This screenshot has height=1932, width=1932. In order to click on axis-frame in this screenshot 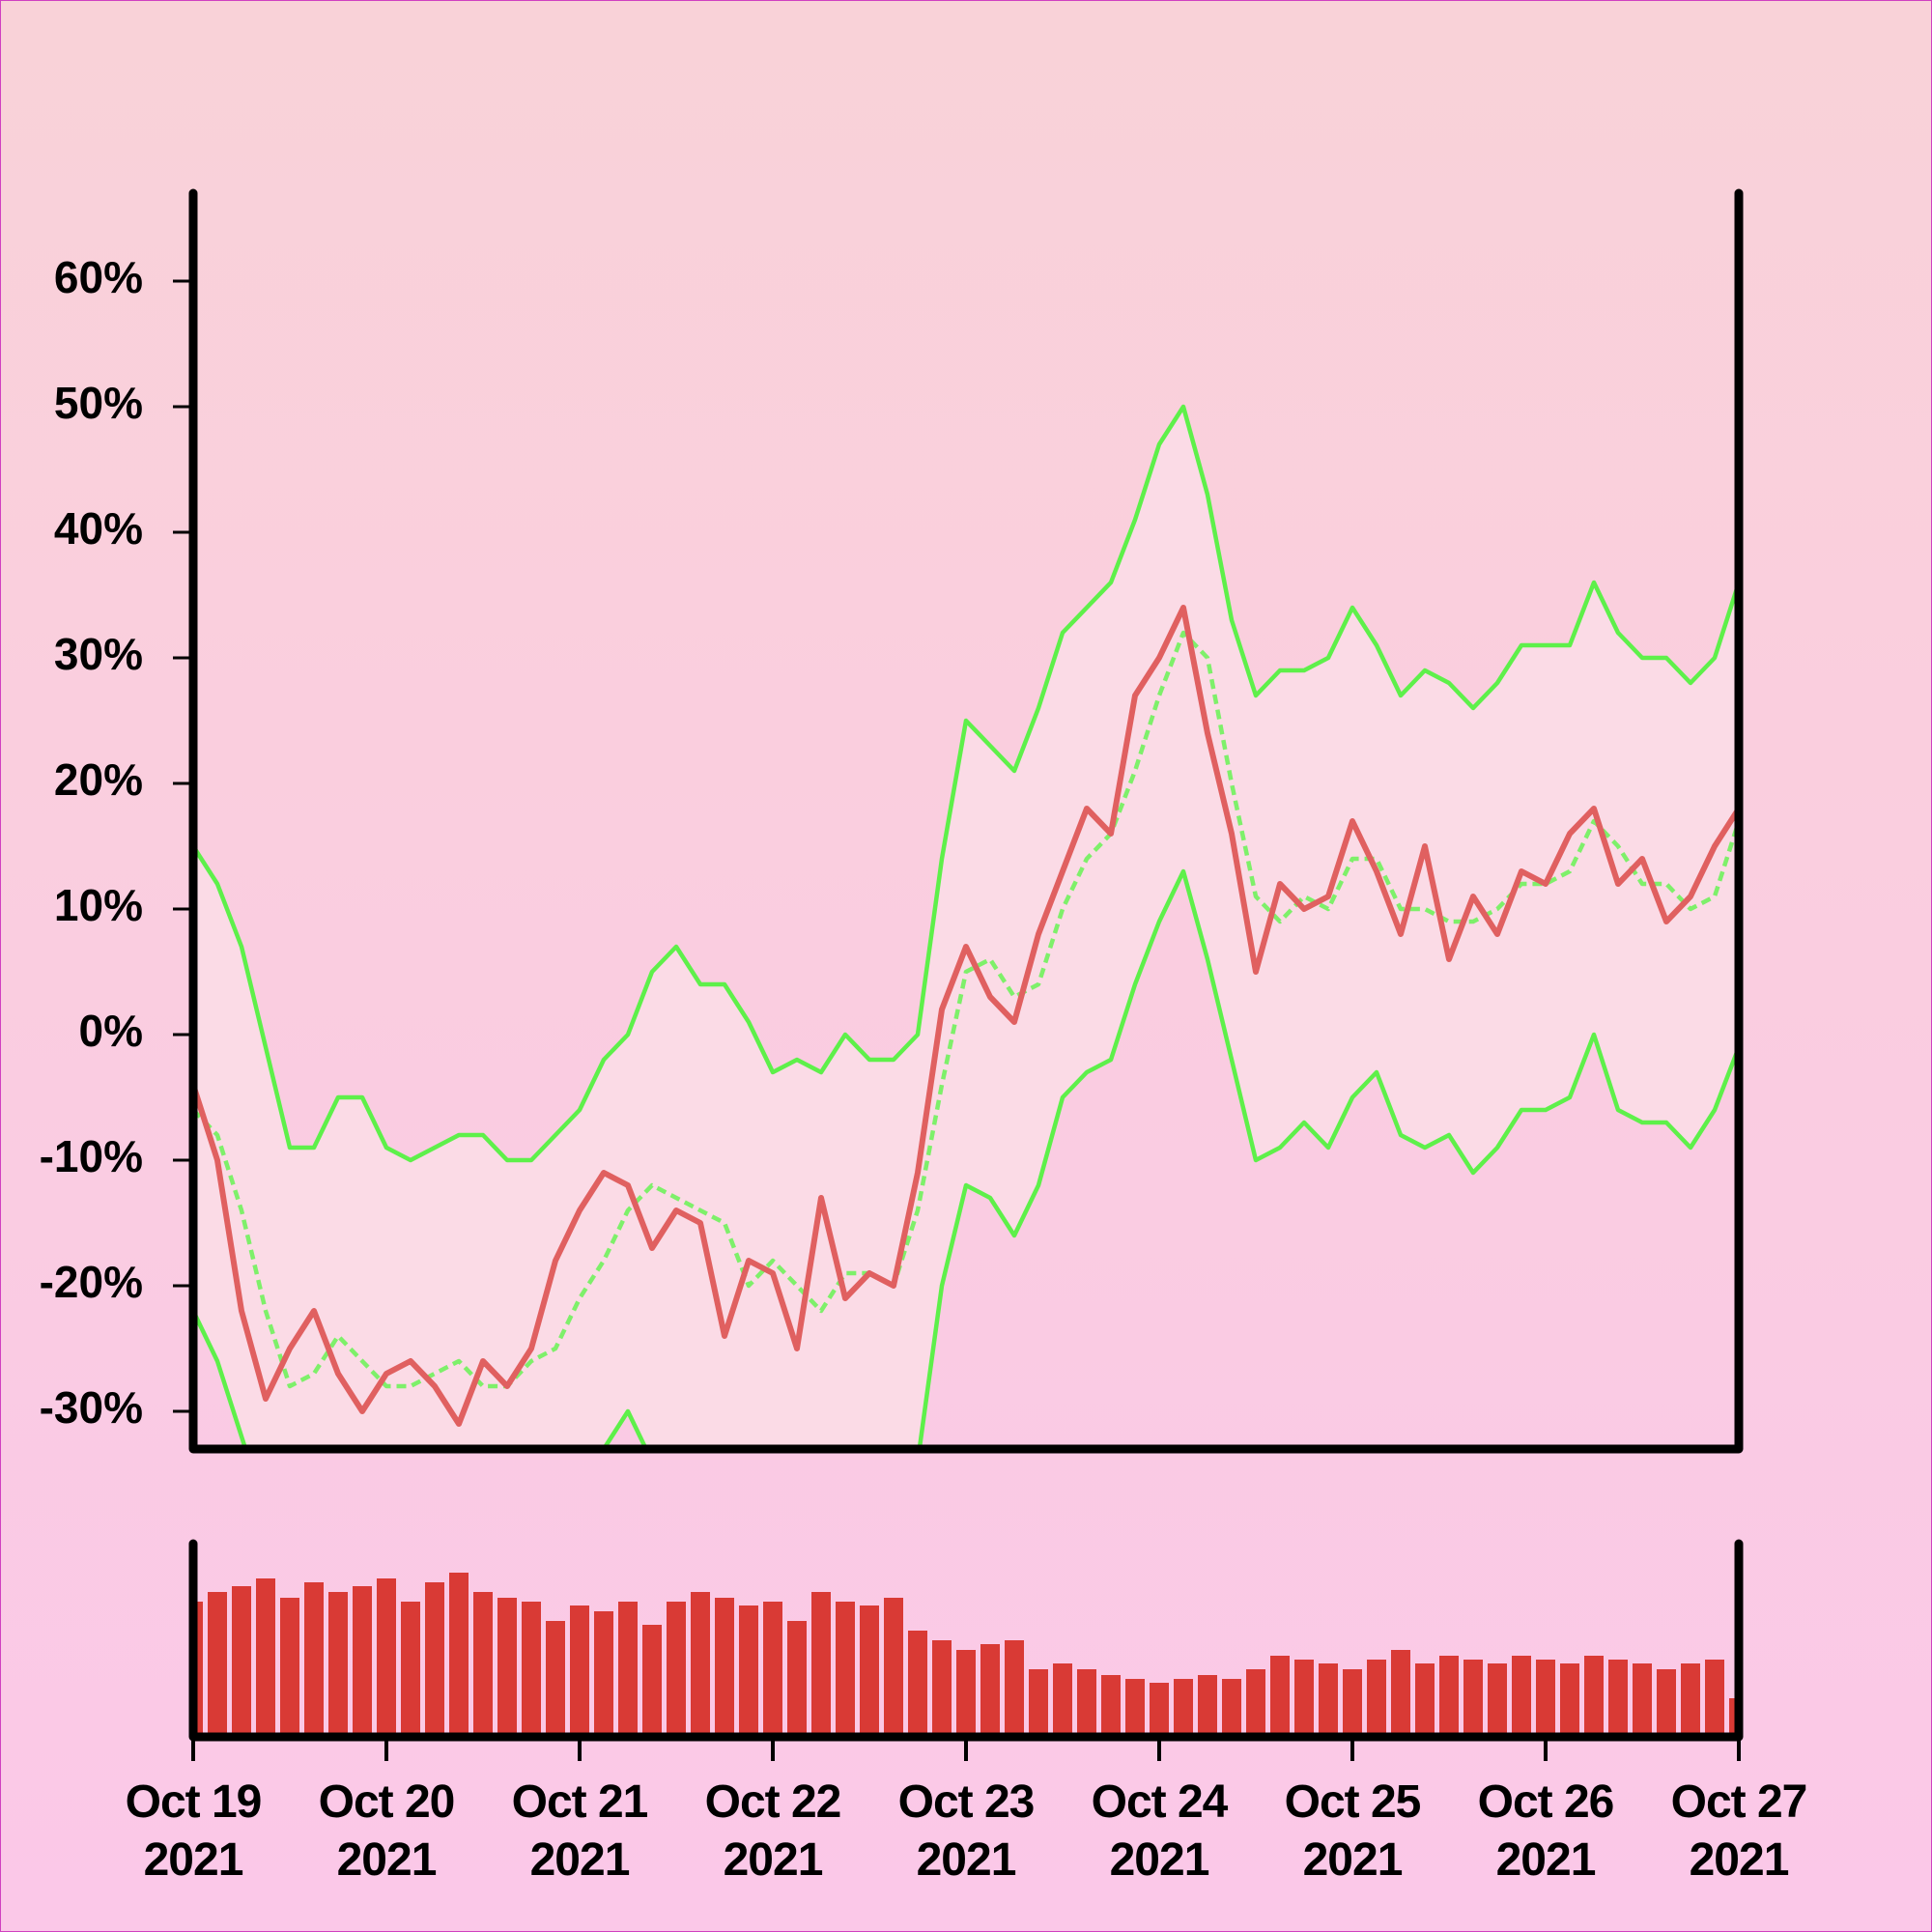, I will do `click(966, 1640)`.